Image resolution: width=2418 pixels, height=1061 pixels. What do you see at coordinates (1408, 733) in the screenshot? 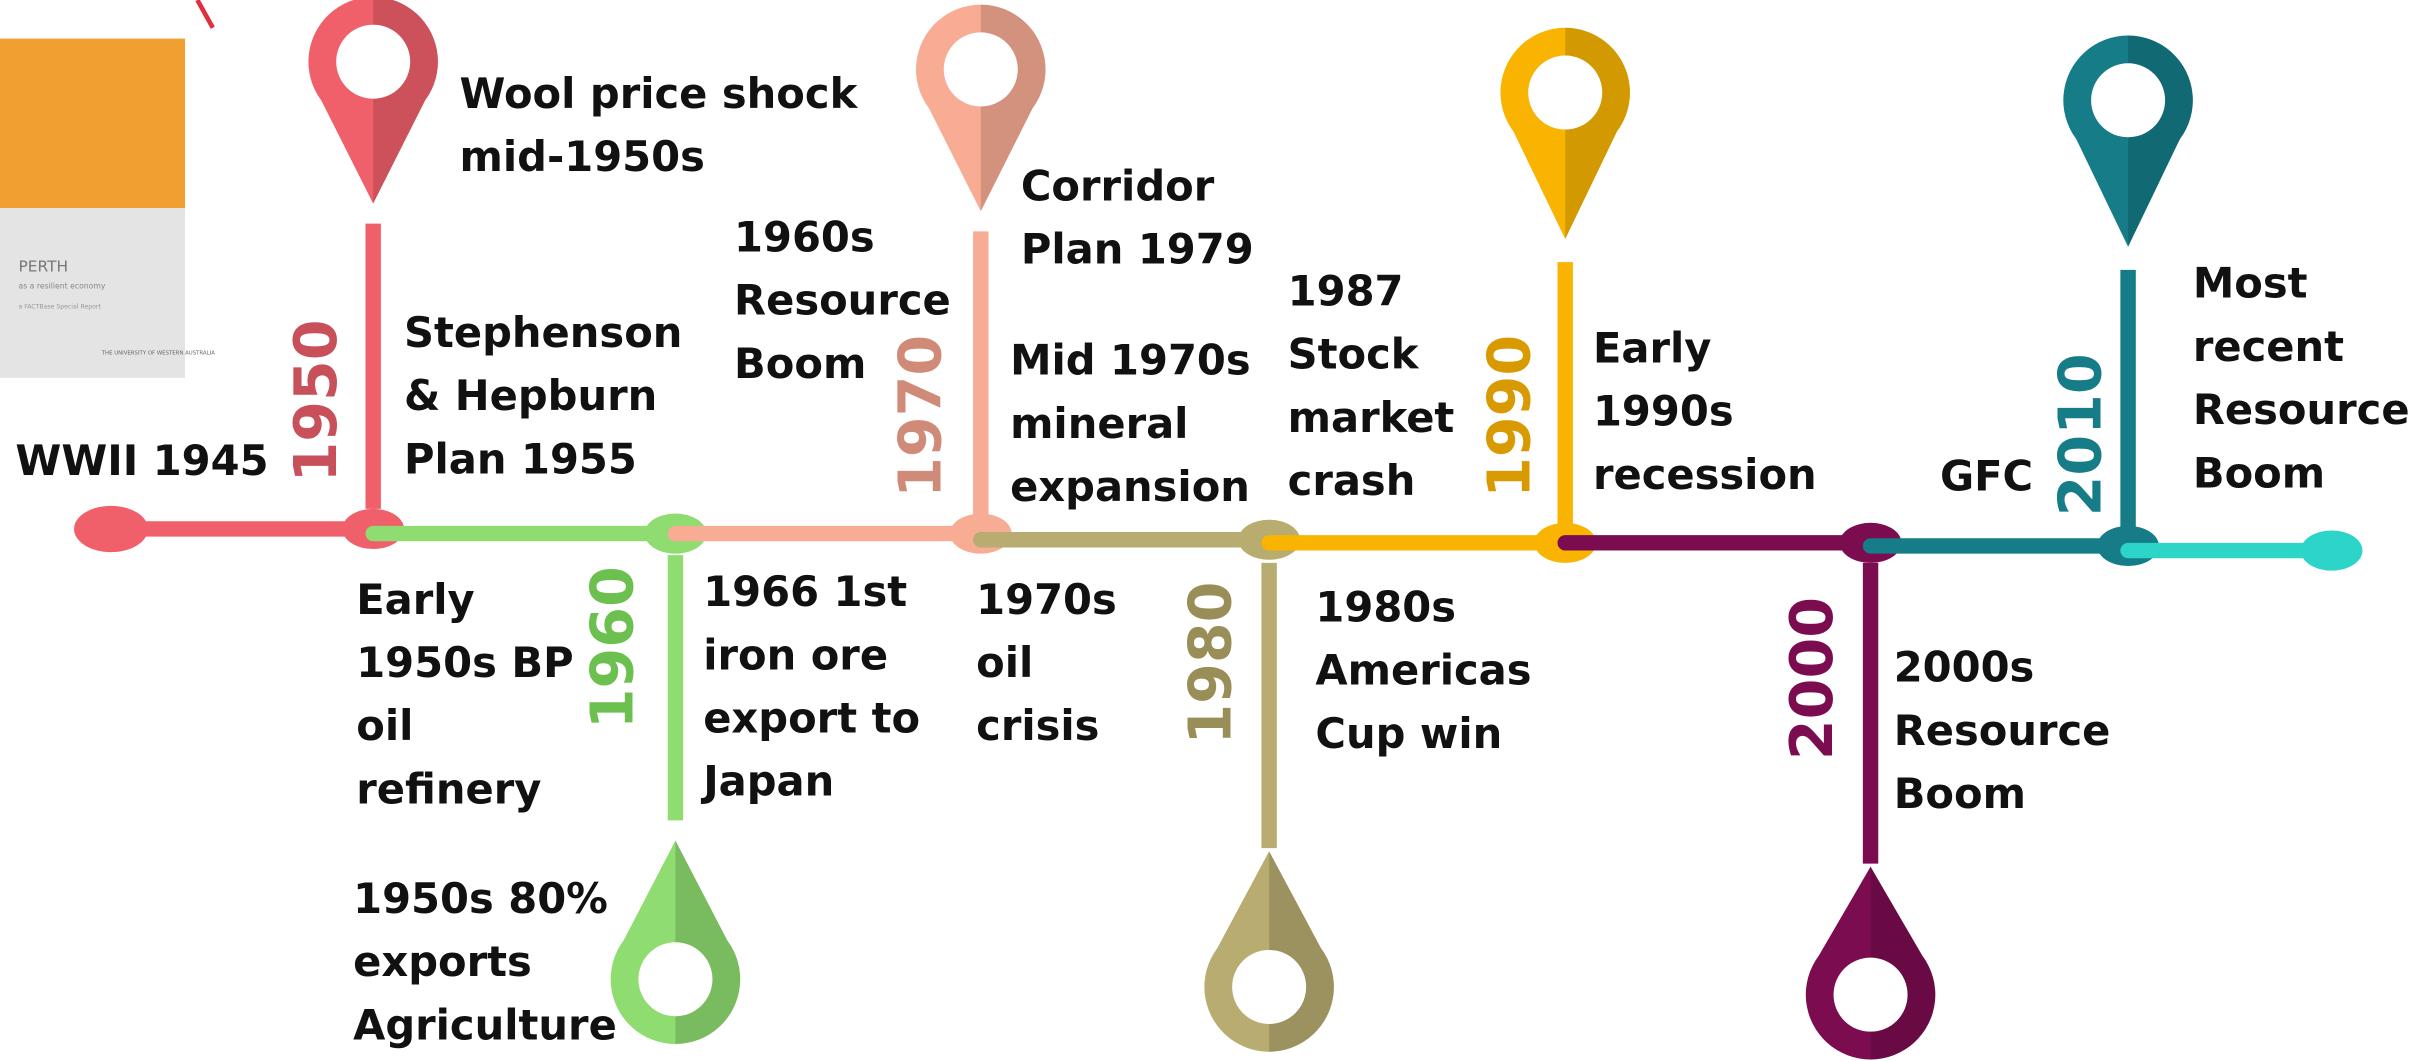
I see `event-line: Cup win` at bounding box center [1408, 733].